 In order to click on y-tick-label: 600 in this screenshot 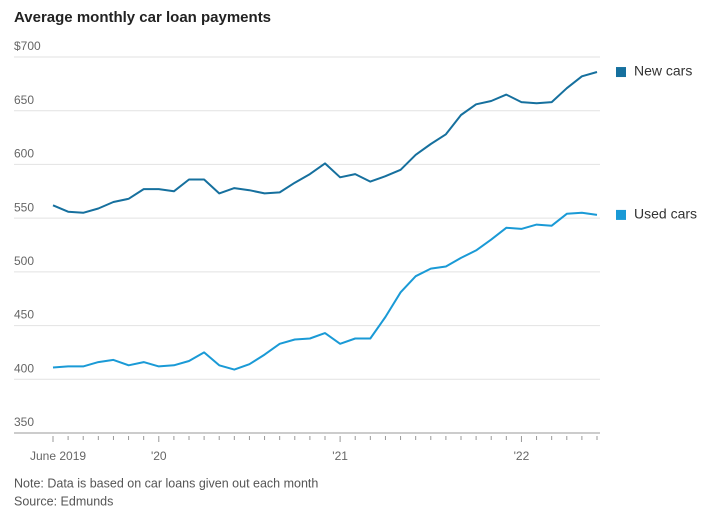, I will do `click(24, 154)`.